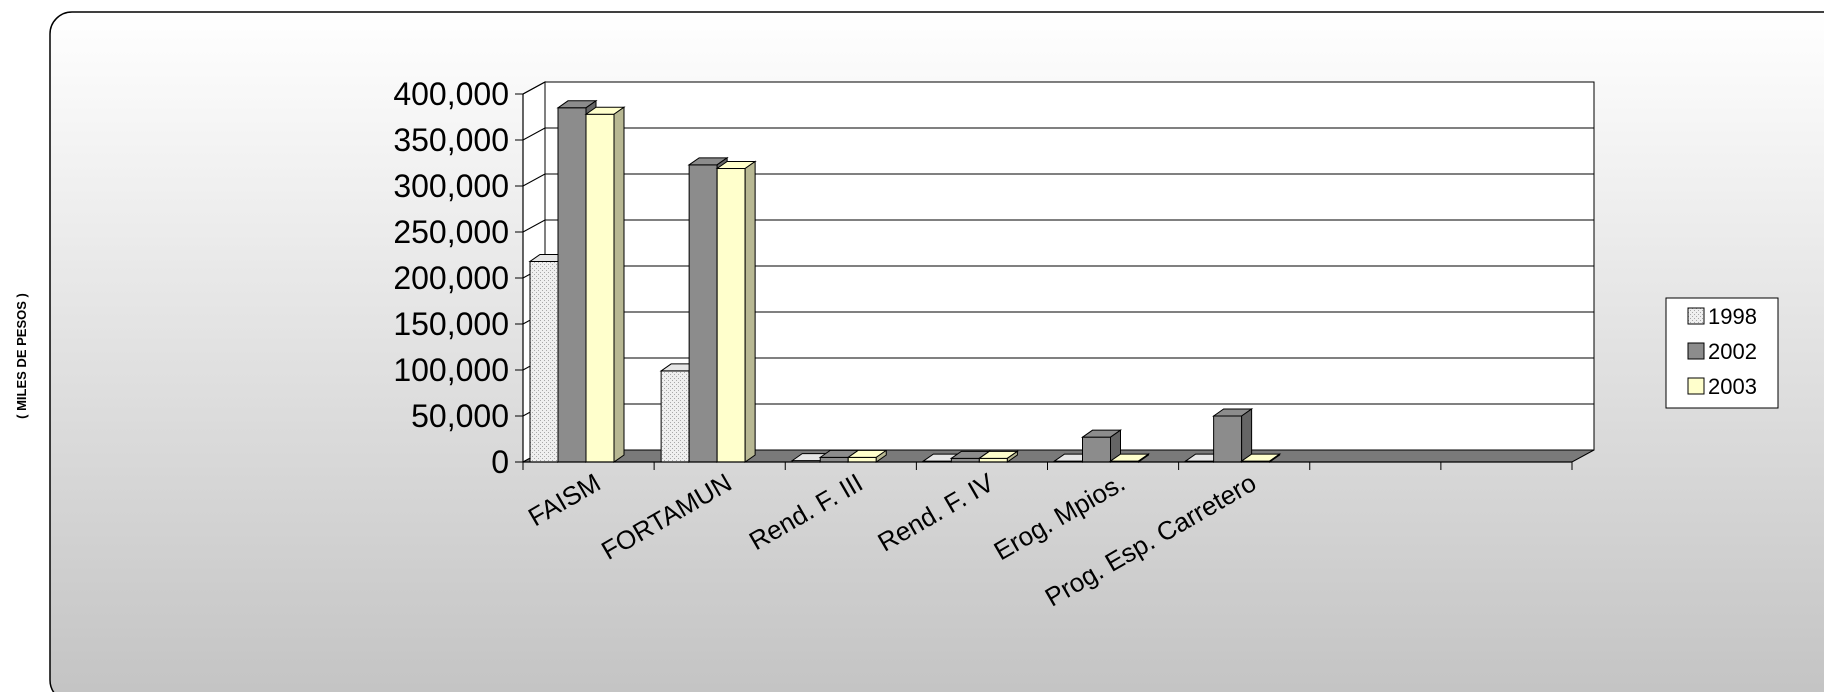  Describe the element at coordinates (451, 324) in the screenshot. I see `y-tick-label: 150,000` at that location.